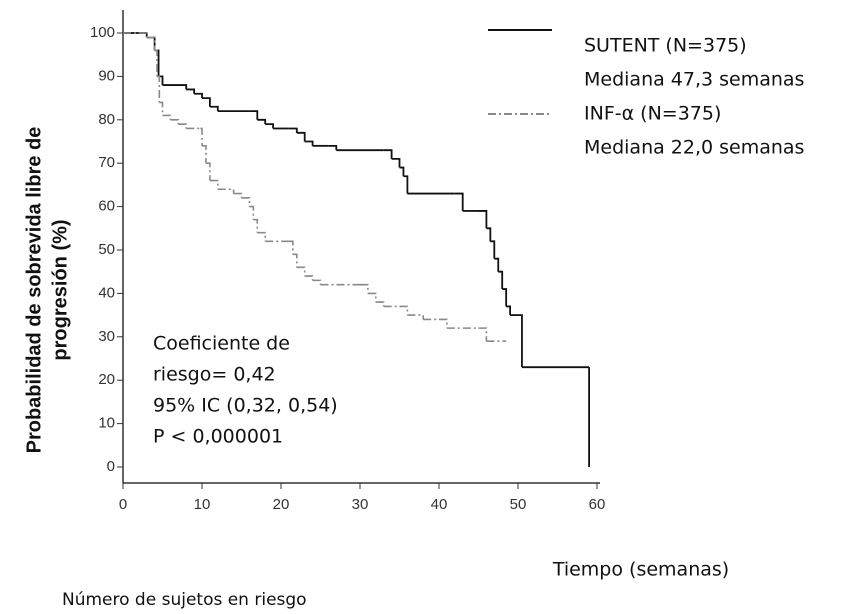 This screenshot has width=858, height=614. I want to click on x-tick-label: 50, so click(518, 504).